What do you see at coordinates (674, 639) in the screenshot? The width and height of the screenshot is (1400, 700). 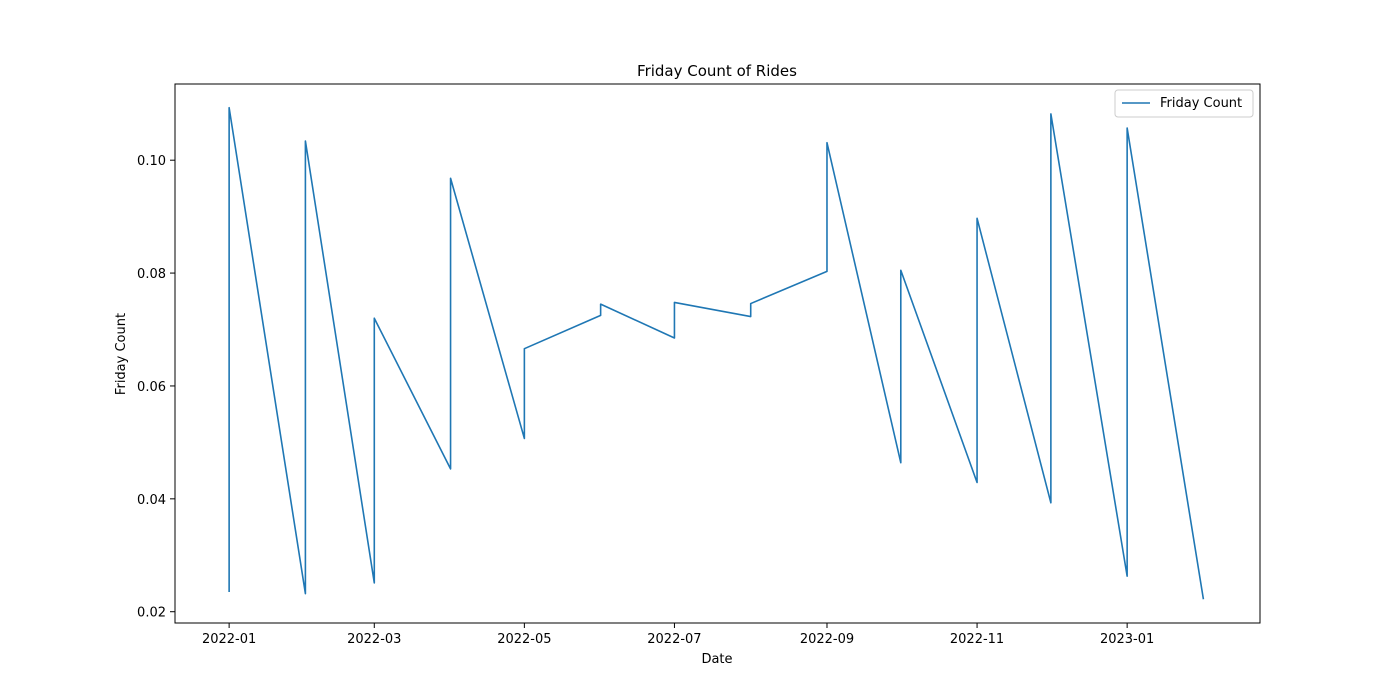 I see `x-tick-label: 2022-07` at bounding box center [674, 639].